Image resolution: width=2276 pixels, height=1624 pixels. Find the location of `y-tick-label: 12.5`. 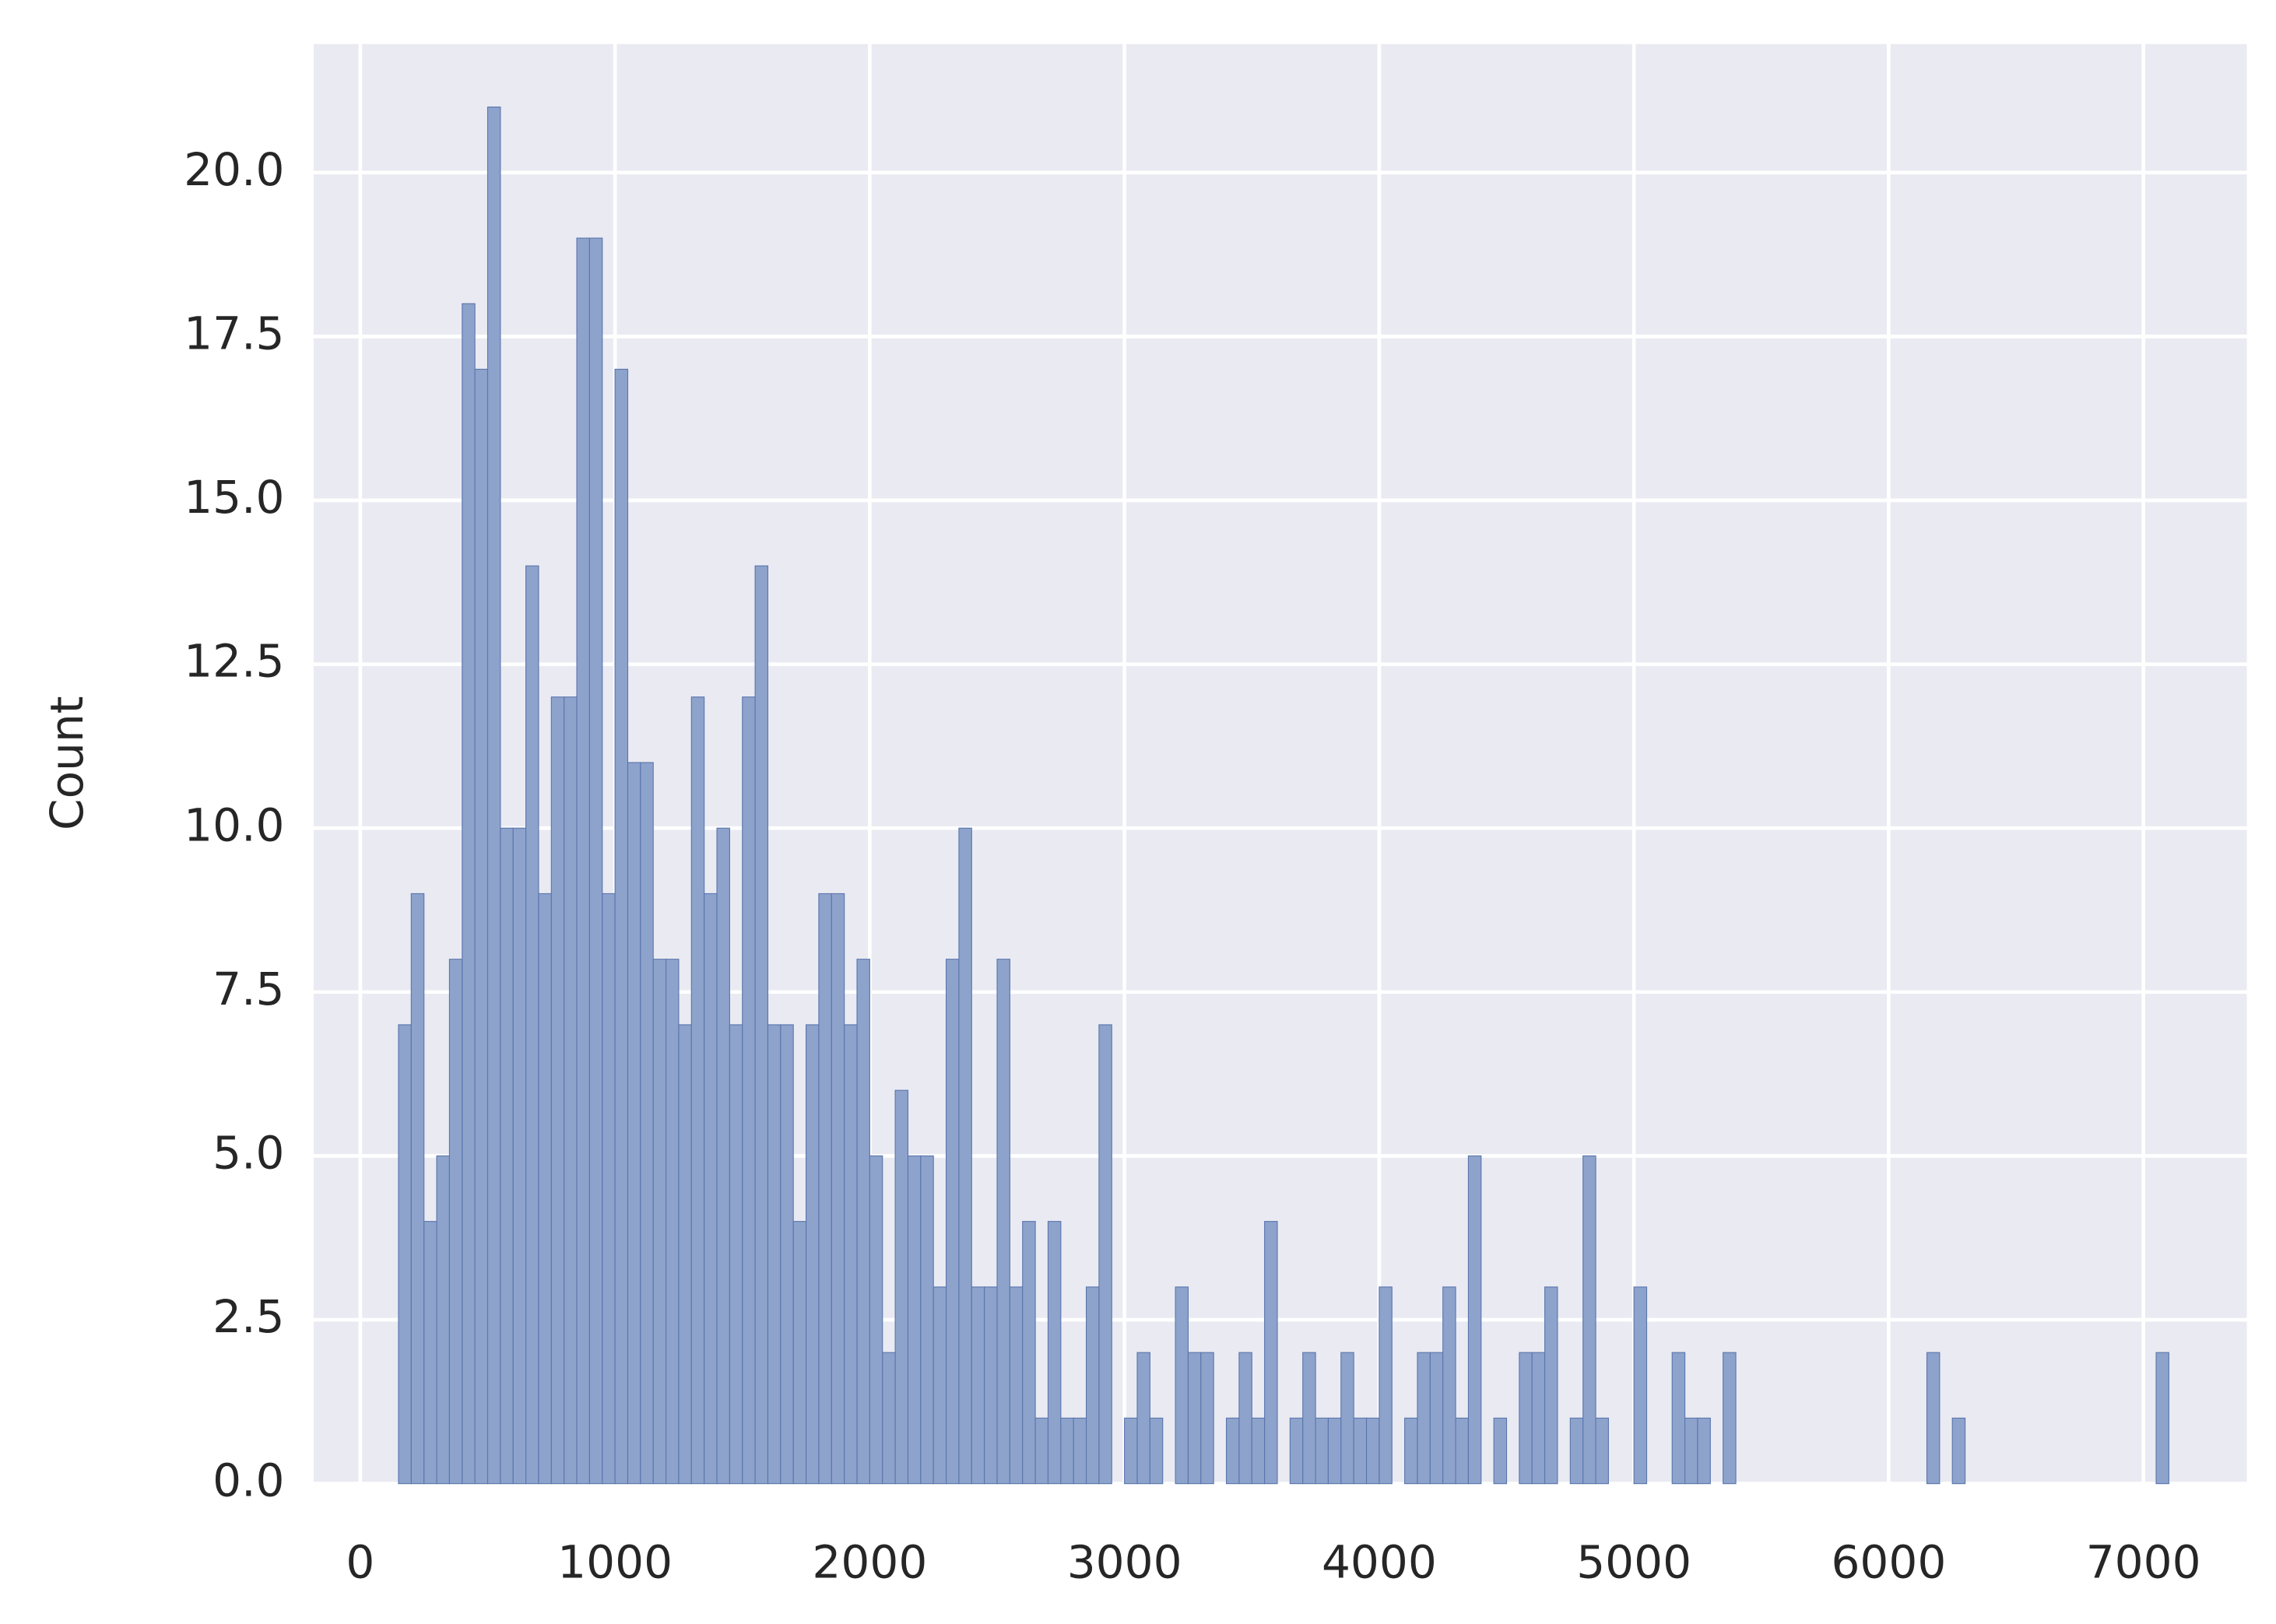

y-tick-label: 12.5 is located at coordinates (234, 662).